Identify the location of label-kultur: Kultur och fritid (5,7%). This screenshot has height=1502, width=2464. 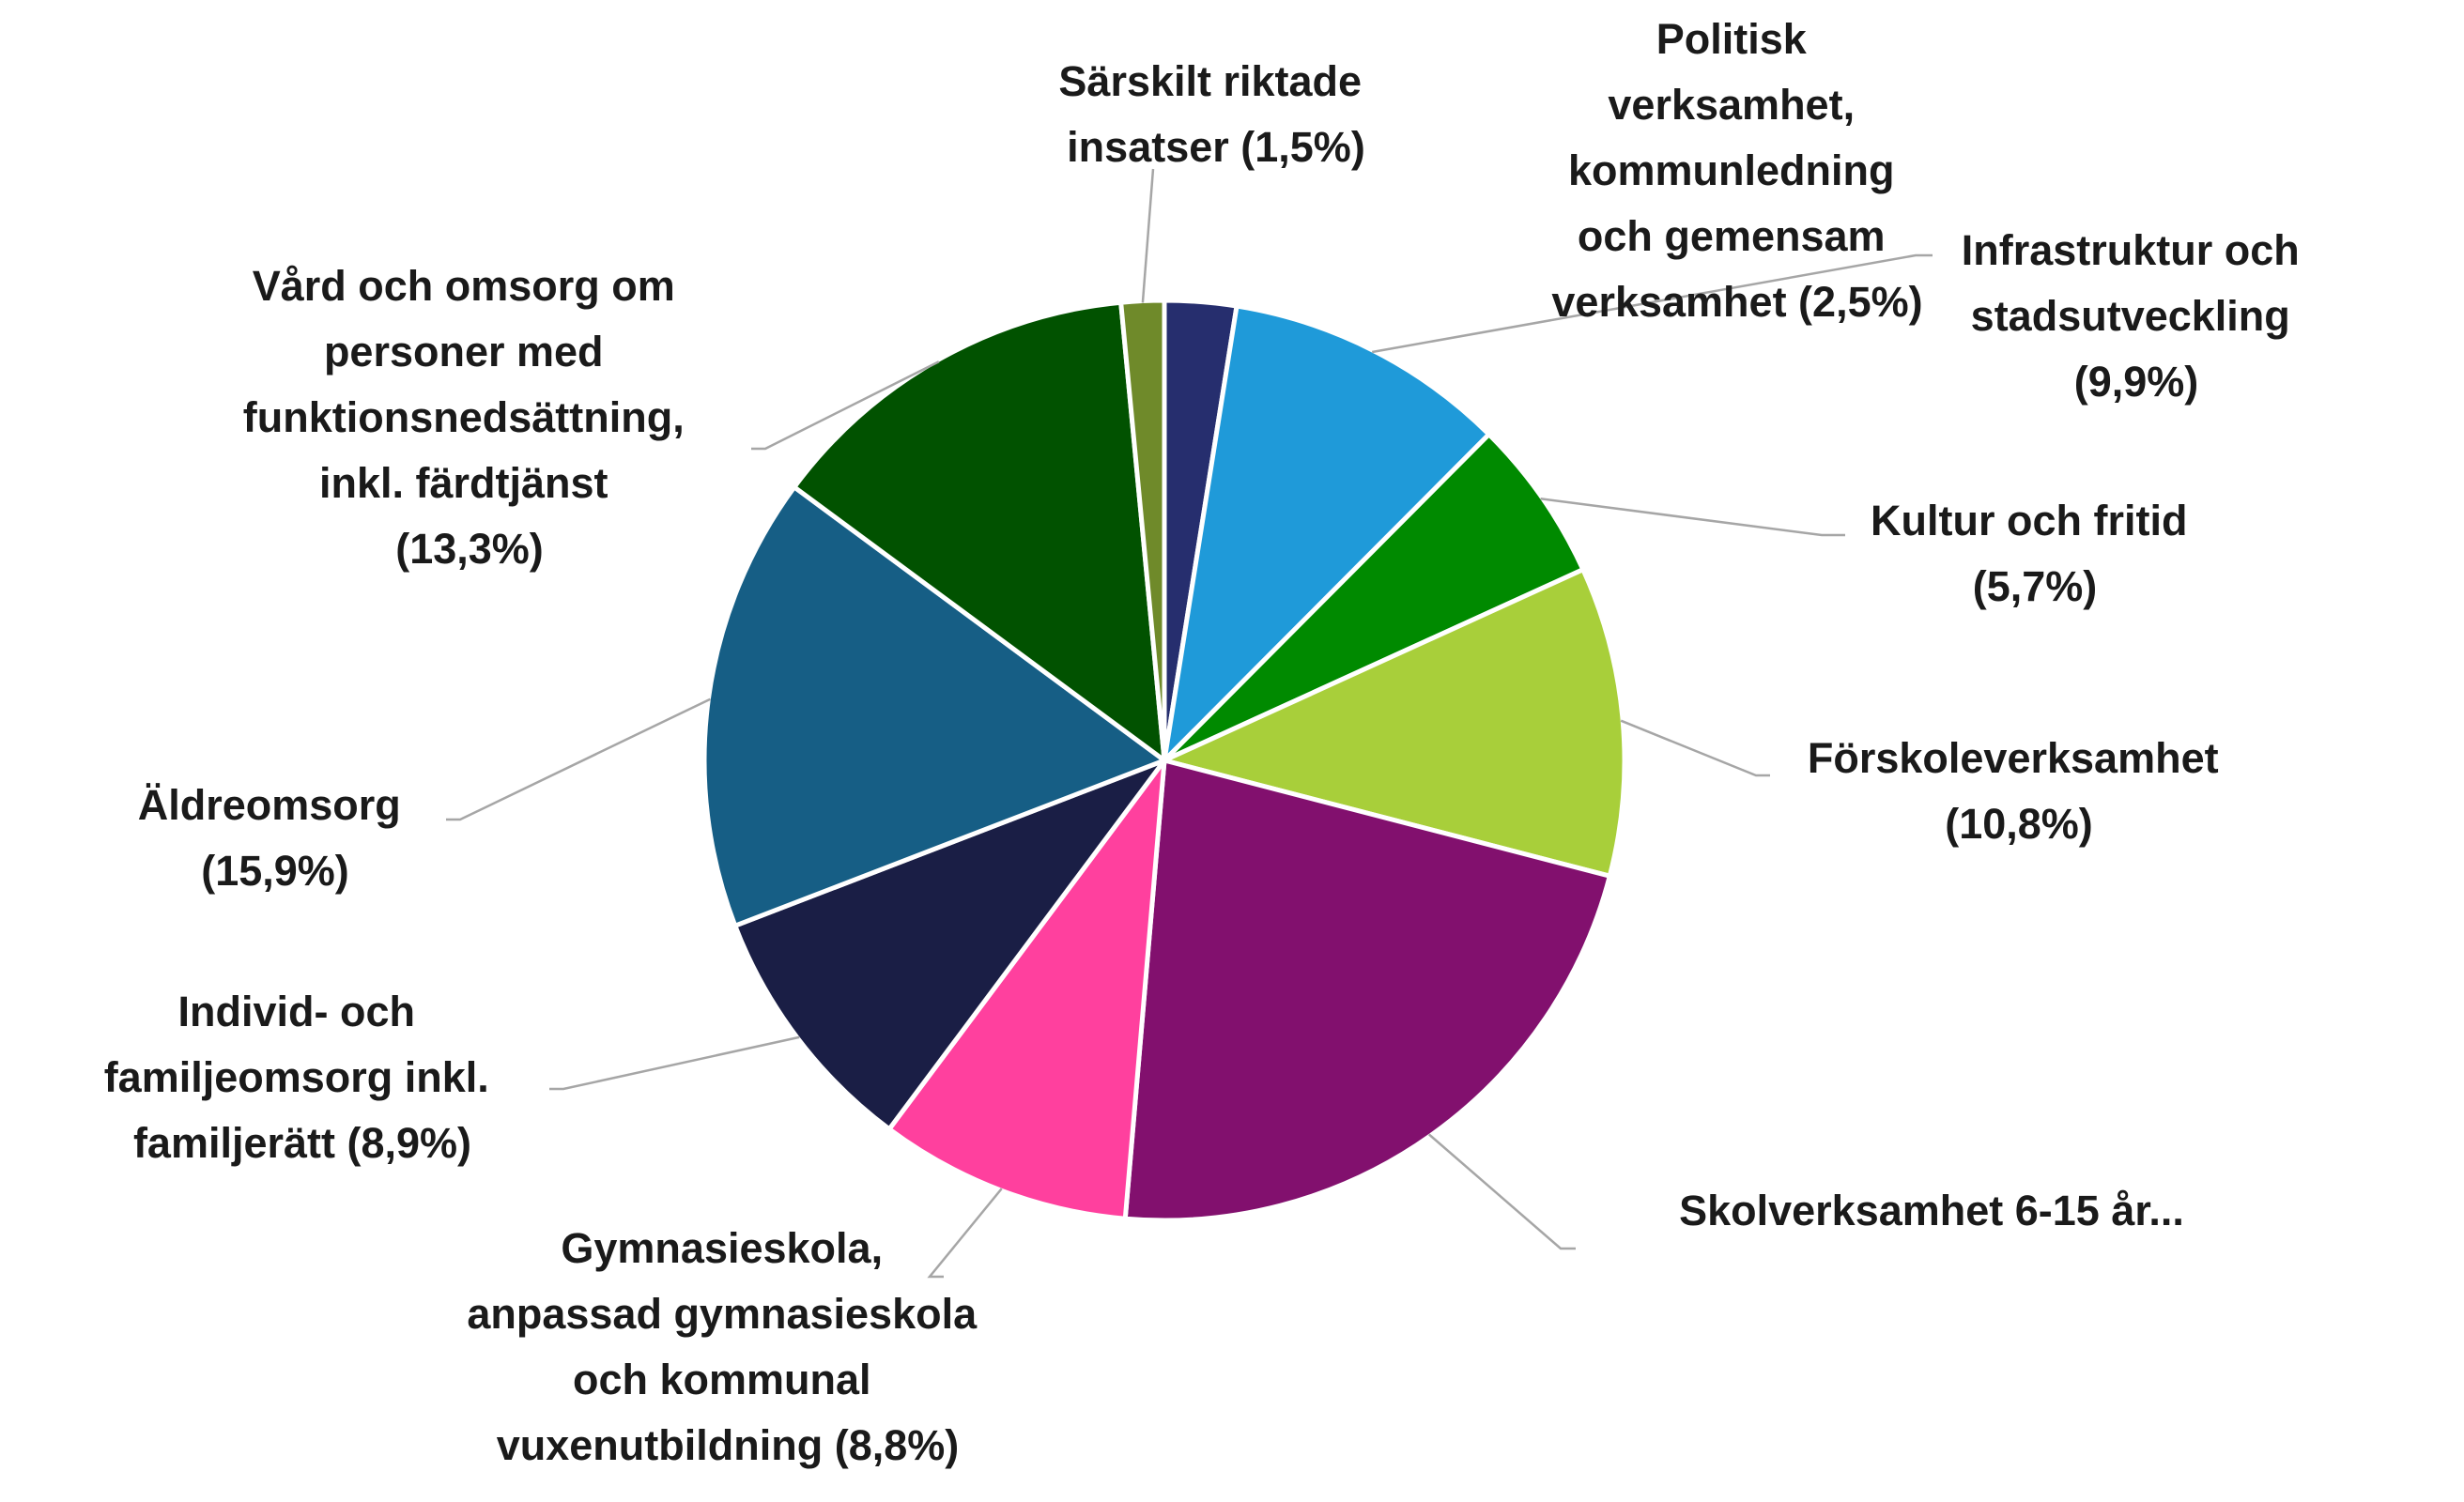
(2035, 553).